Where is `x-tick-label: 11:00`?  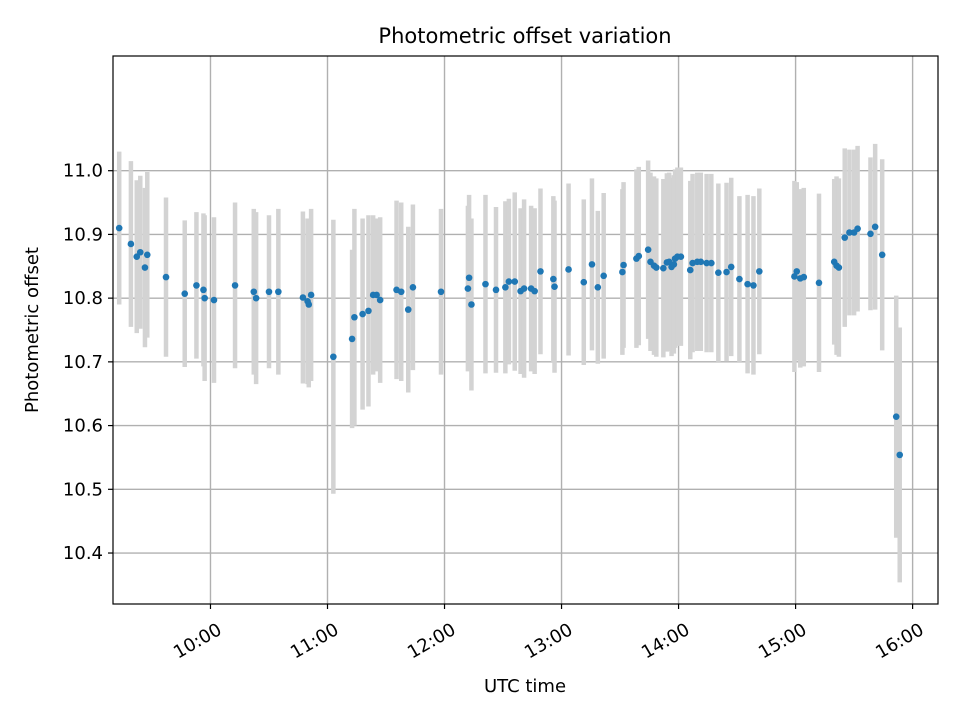
x-tick-label: 11:00 is located at coordinates (314, 641).